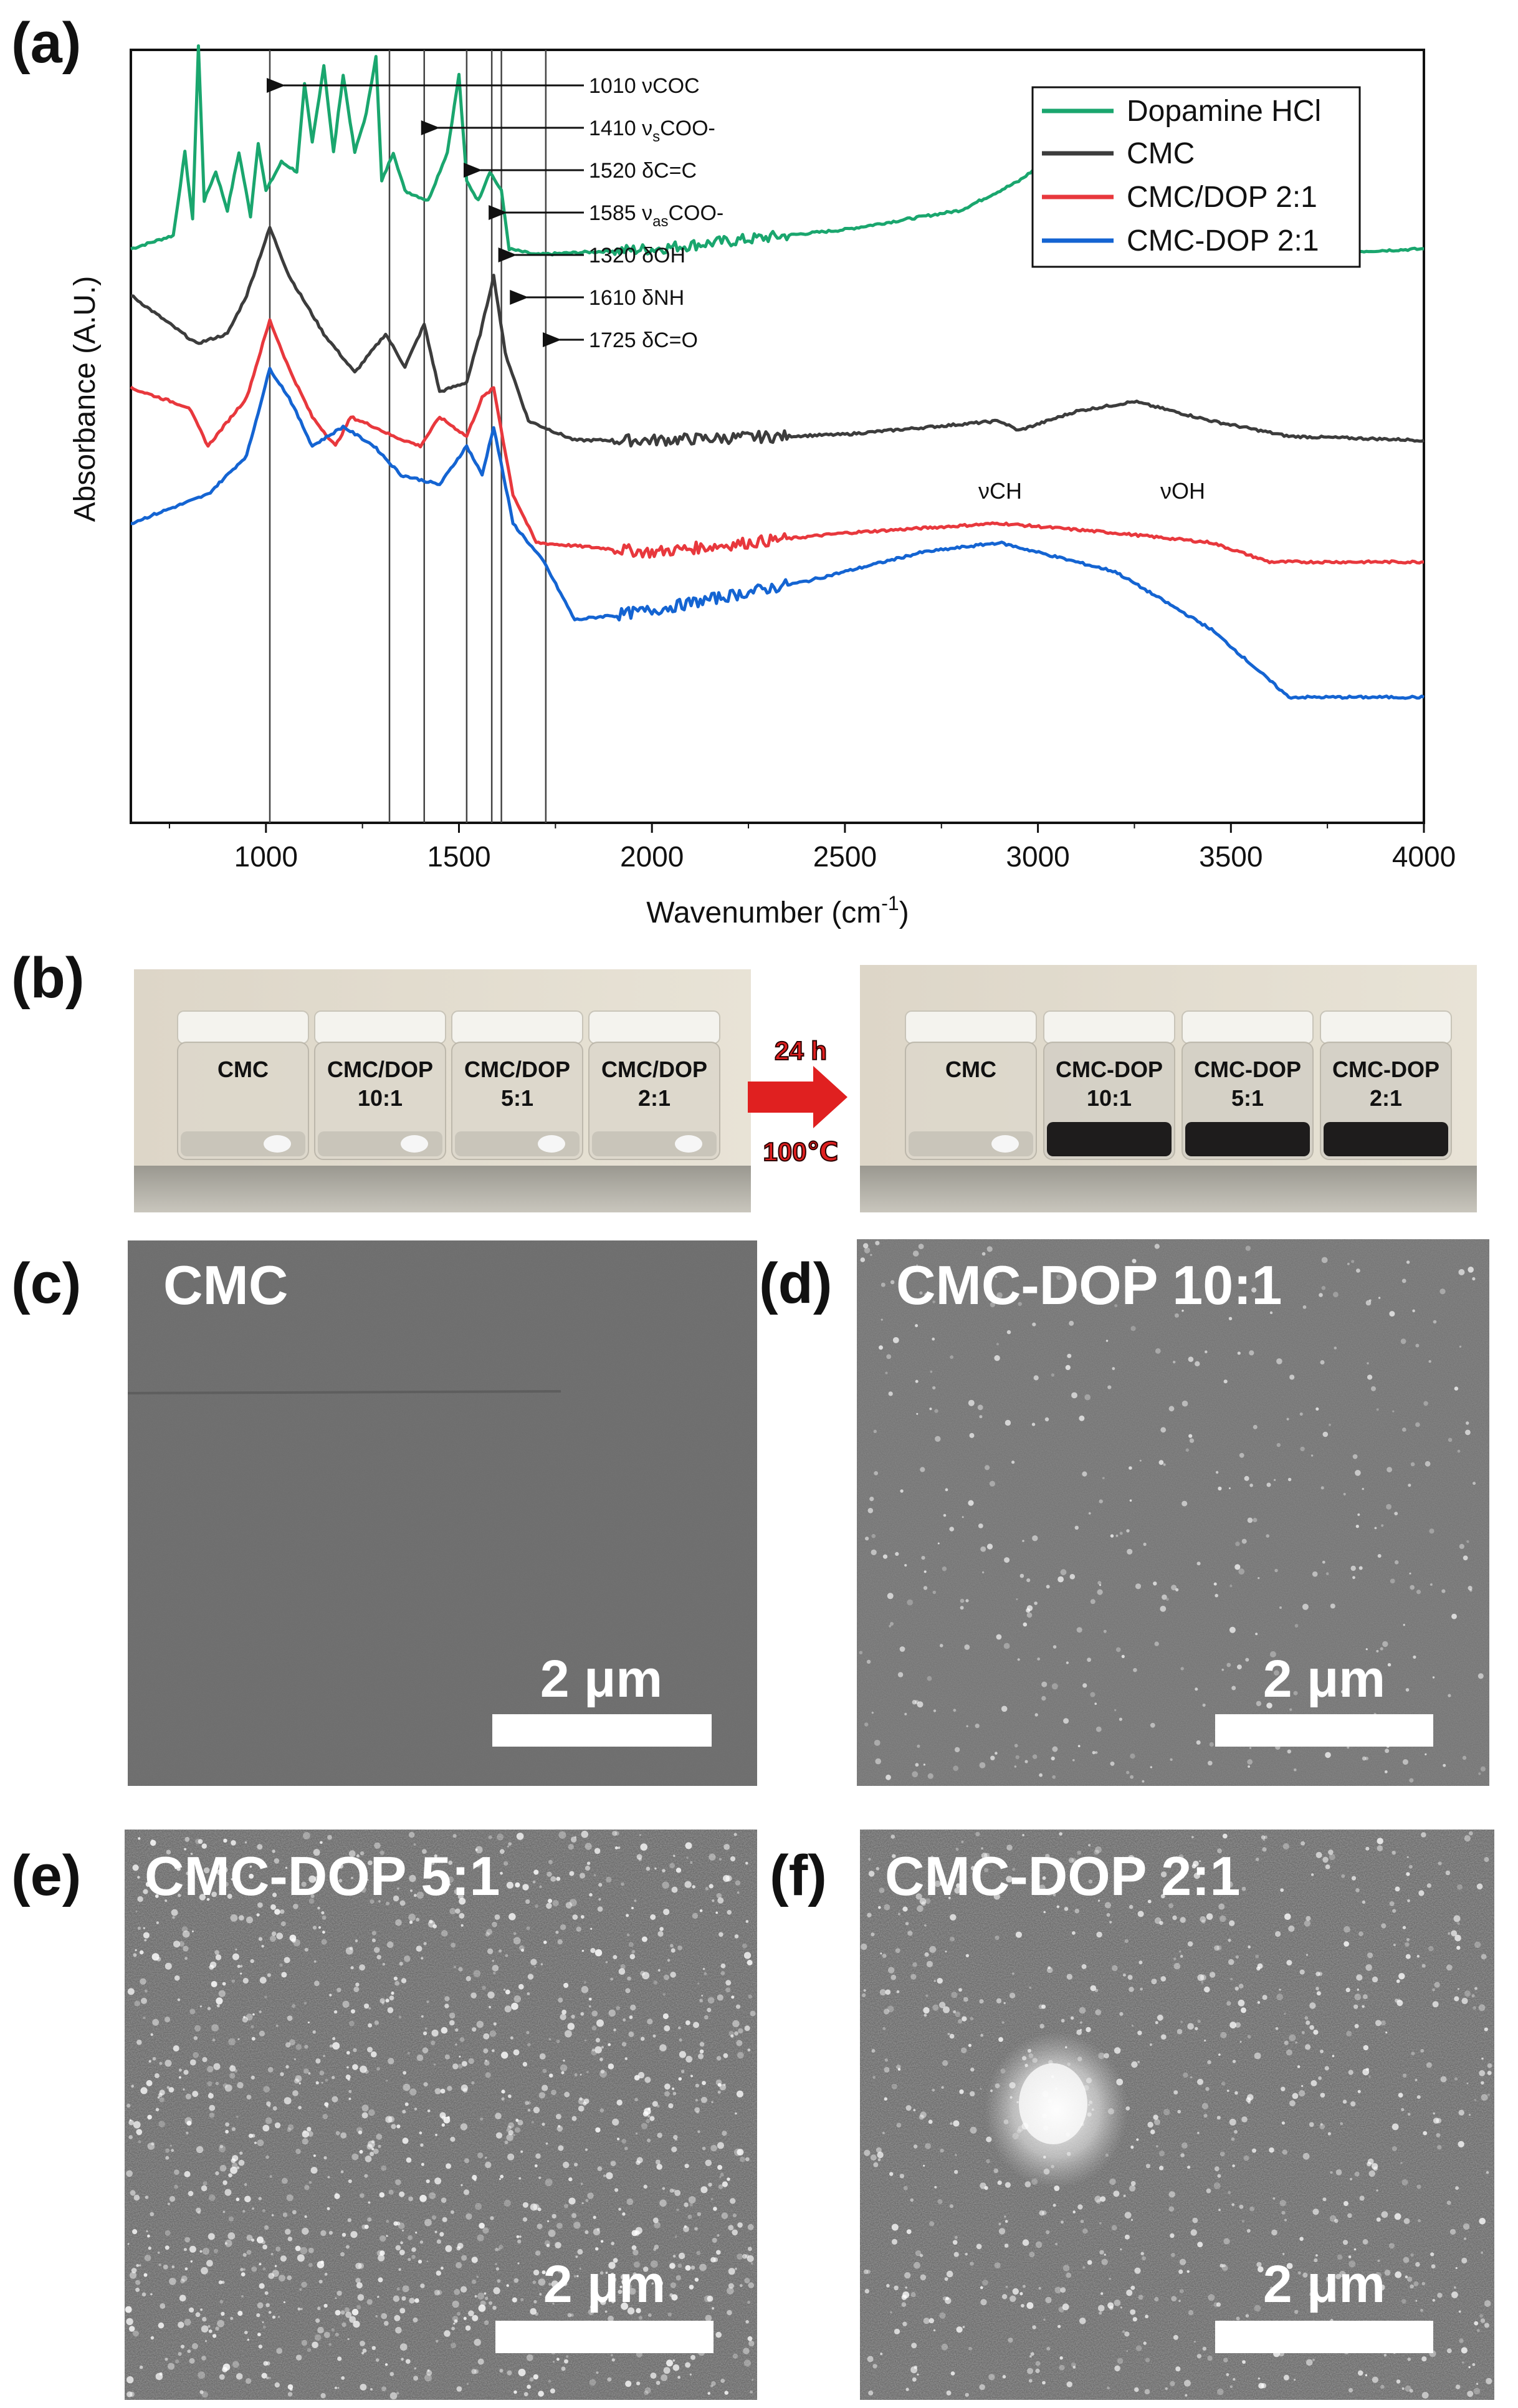 Image resolution: width=1518 pixels, height=2408 pixels. What do you see at coordinates (615, 128) in the screenshot?
I see `annotation-pre: 1410` at bounding box center [615, 128].